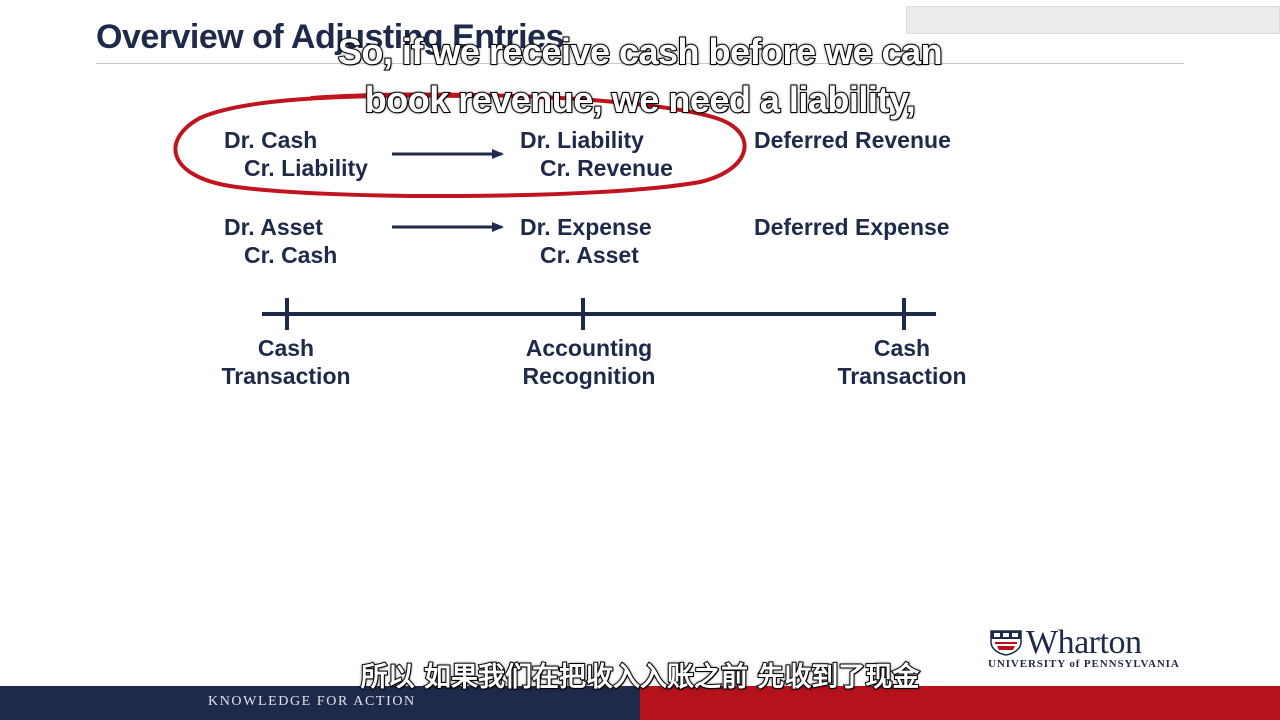 The image size is (1280, 720). I want to click on entry-debit: Dr. Liability, so click(582, 140).